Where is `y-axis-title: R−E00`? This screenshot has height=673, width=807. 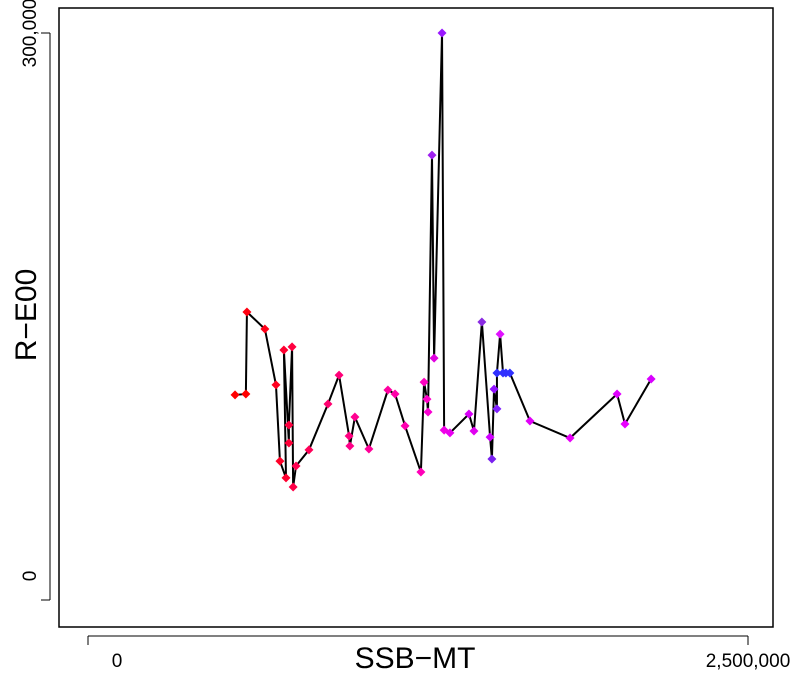
y-axis-title: R−E00 is located at coordinates (26, 315).